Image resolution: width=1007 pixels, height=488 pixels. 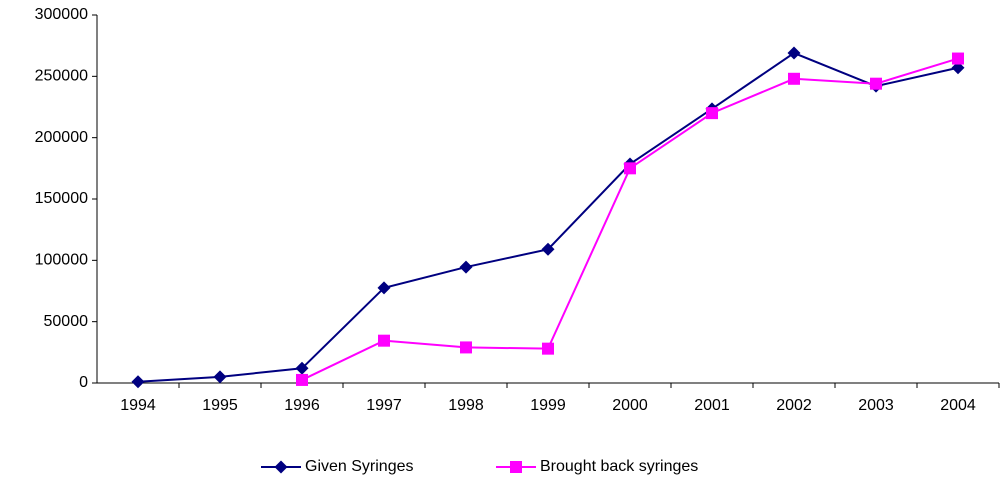 I want to click on x-tick-label: 2001, so click(x=712, y=405).